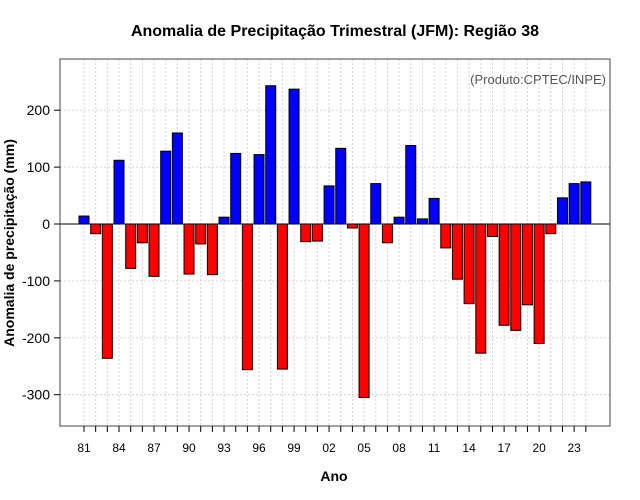 This screenshot has width=640, height=500. Describe the element at coordinates (39, 110) in the screenshot. I see `y-tick-label: 200` at that location.